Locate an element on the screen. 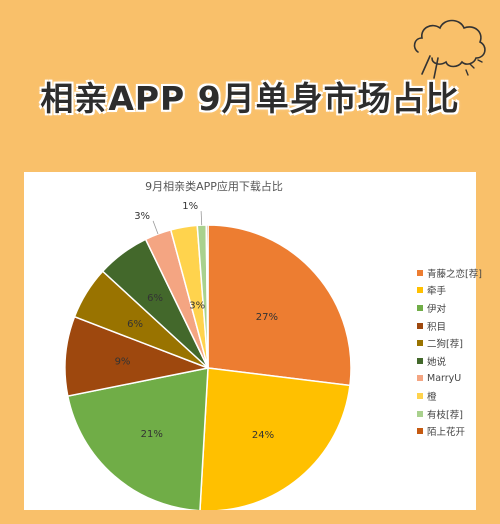  legend-item-4: 二狗[荐] is located at coordinates (449, 343).